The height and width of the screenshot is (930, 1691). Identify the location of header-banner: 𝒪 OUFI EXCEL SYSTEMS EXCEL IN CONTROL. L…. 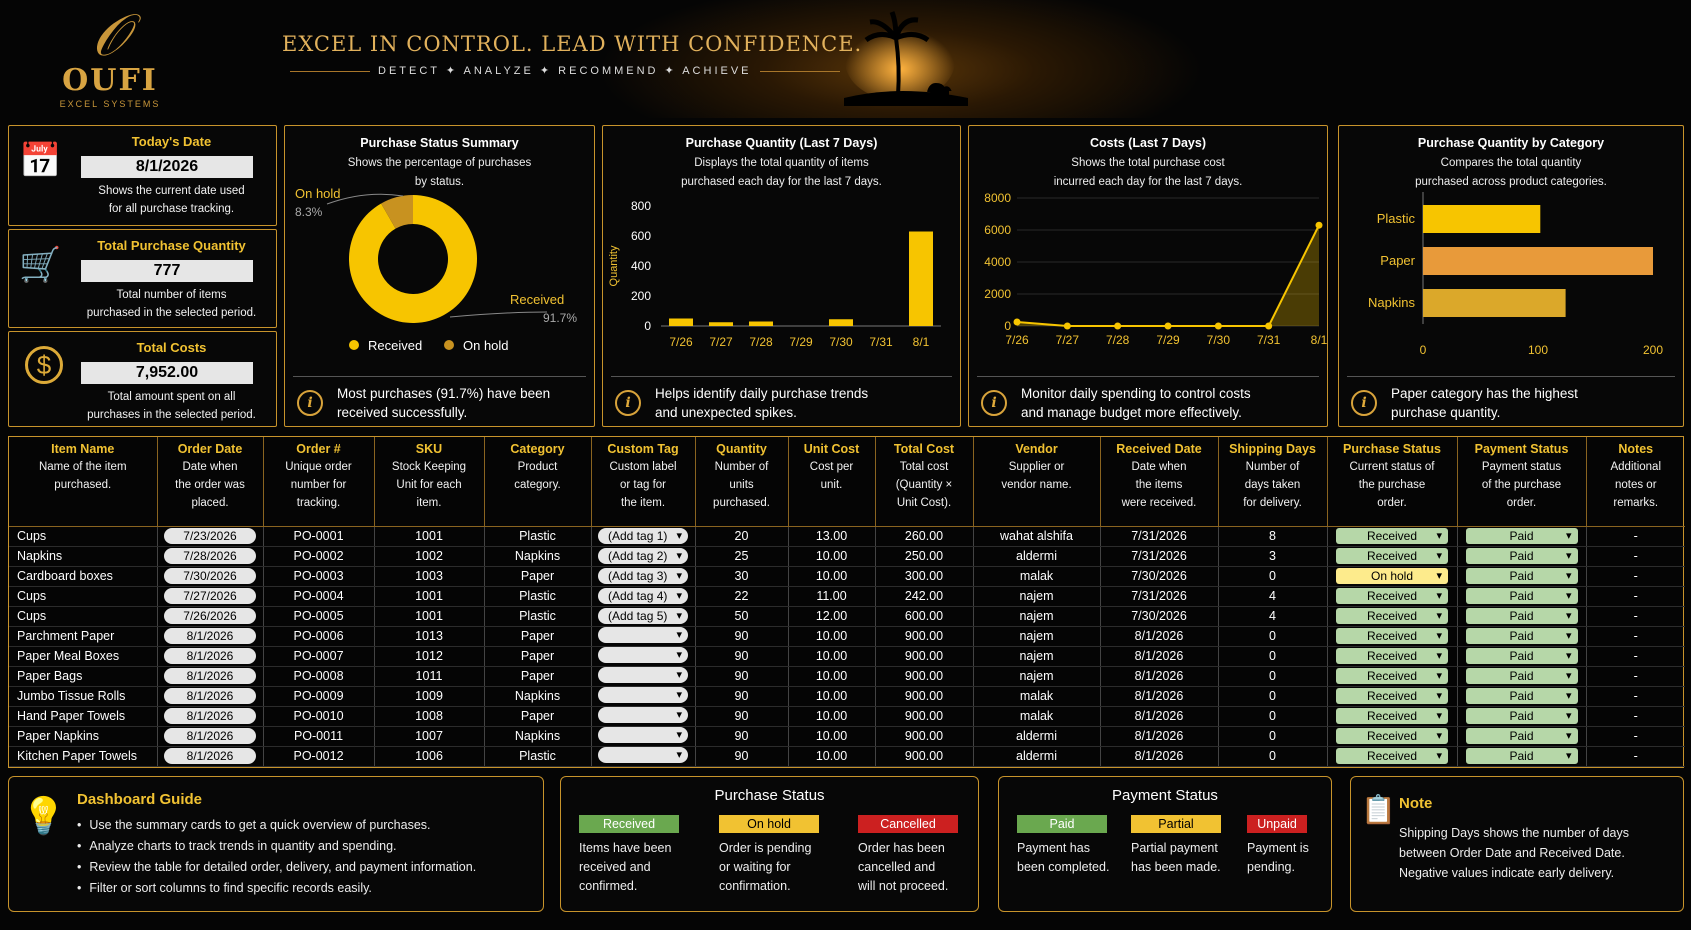
(845, 59).